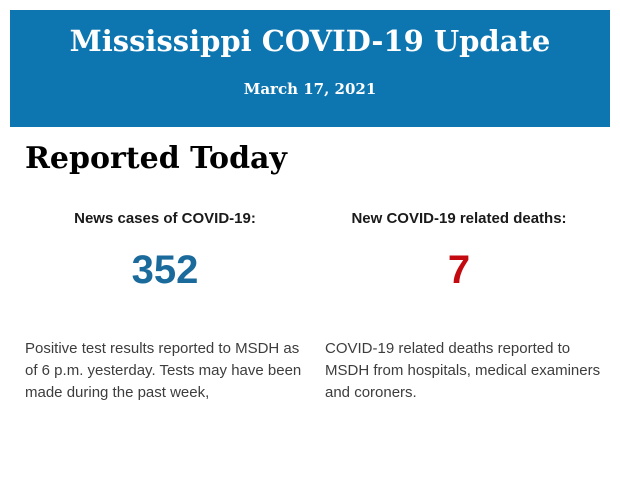  I want to click on report-date: March 17, 2021, so click(310, 89).